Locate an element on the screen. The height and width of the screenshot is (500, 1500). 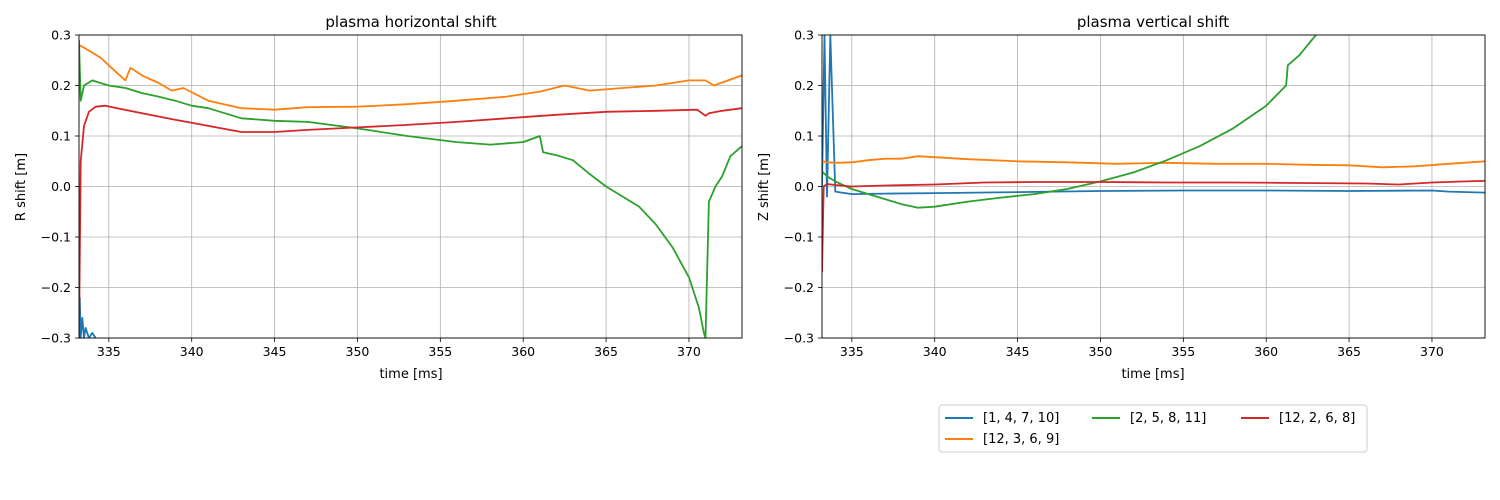
y-axis-label: Z shift [m] is located at coordinates (764, 187).